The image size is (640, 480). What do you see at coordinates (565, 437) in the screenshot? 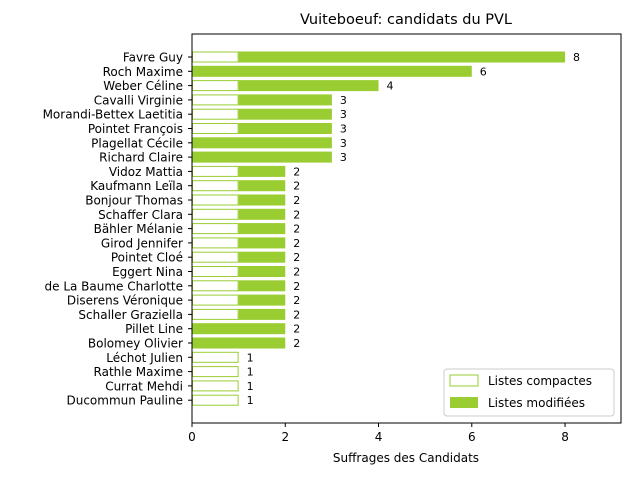
I see `x-tick-label: 8` at bounding box center [565, 437].